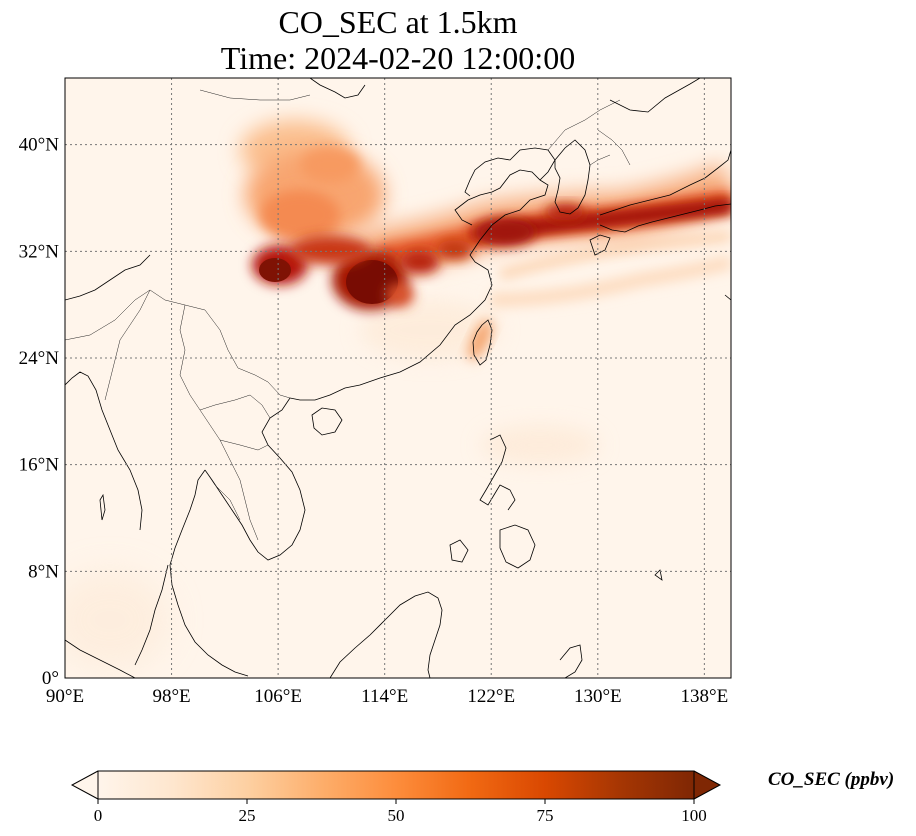 The width and height of the screenshot is (916, 836). Describe the element at coordinates (39, 251) in the screenshot. I see `lat-tick-label: 32°N` at that location.